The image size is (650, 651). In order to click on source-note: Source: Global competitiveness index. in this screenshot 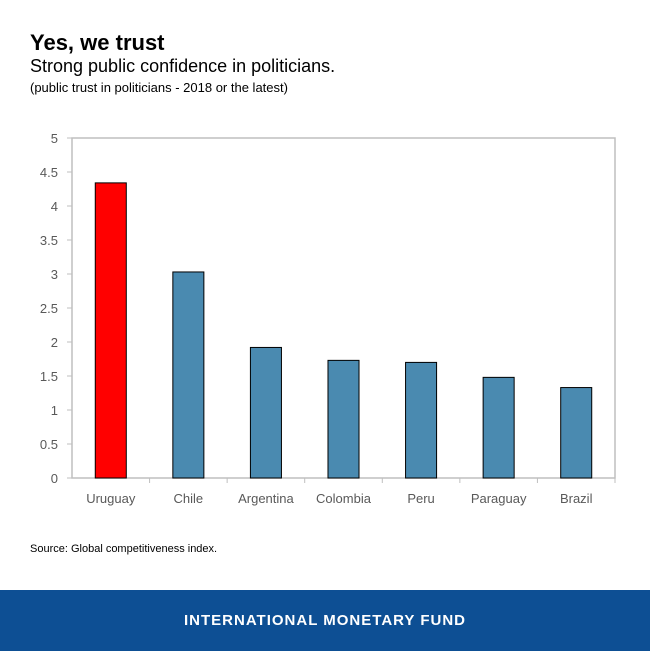, I will do `click(124, 549)`.